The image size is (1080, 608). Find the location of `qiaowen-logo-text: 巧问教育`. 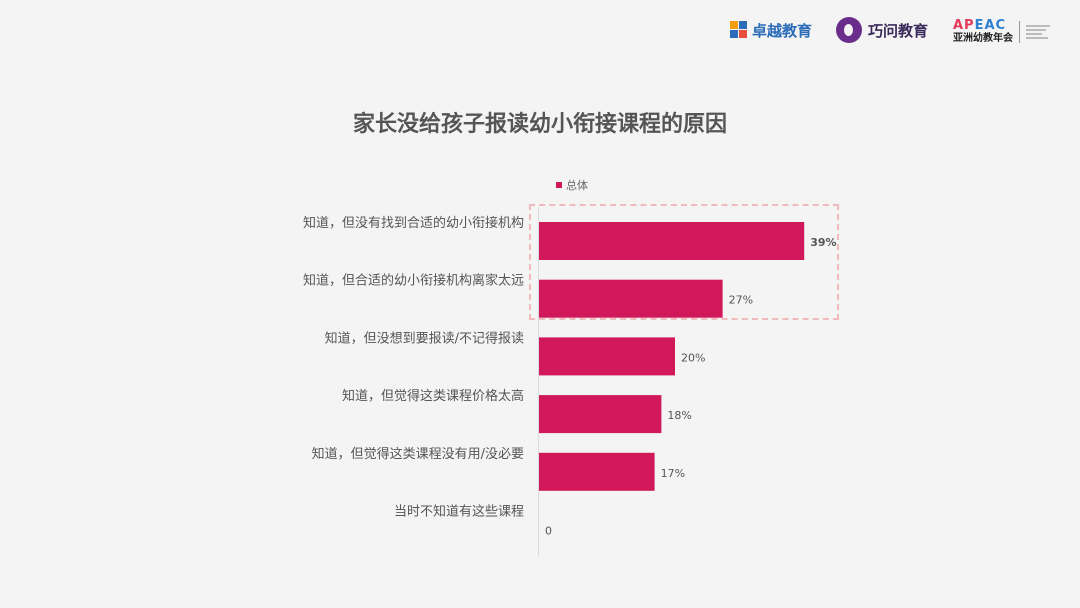

qiaowen-logo-text: 巧问教育 is located at coordinates (898, 30).